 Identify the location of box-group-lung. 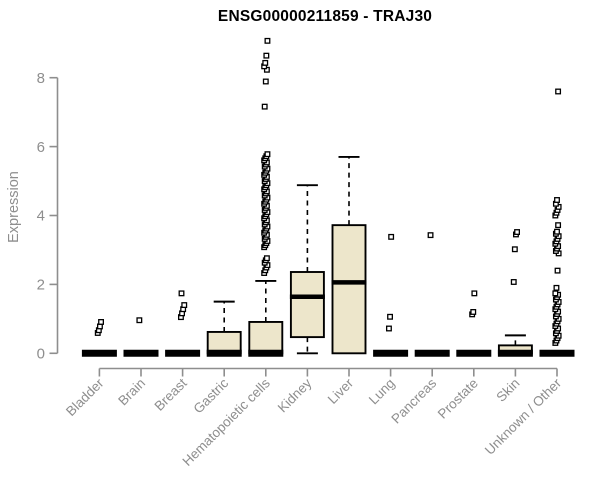
(391, 295).